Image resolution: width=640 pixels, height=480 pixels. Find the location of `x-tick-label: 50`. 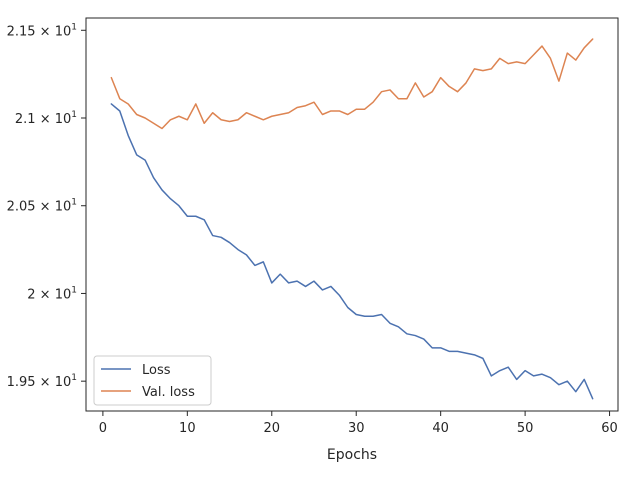

x-tick-label: 50 is located at coordinates (525, 428).